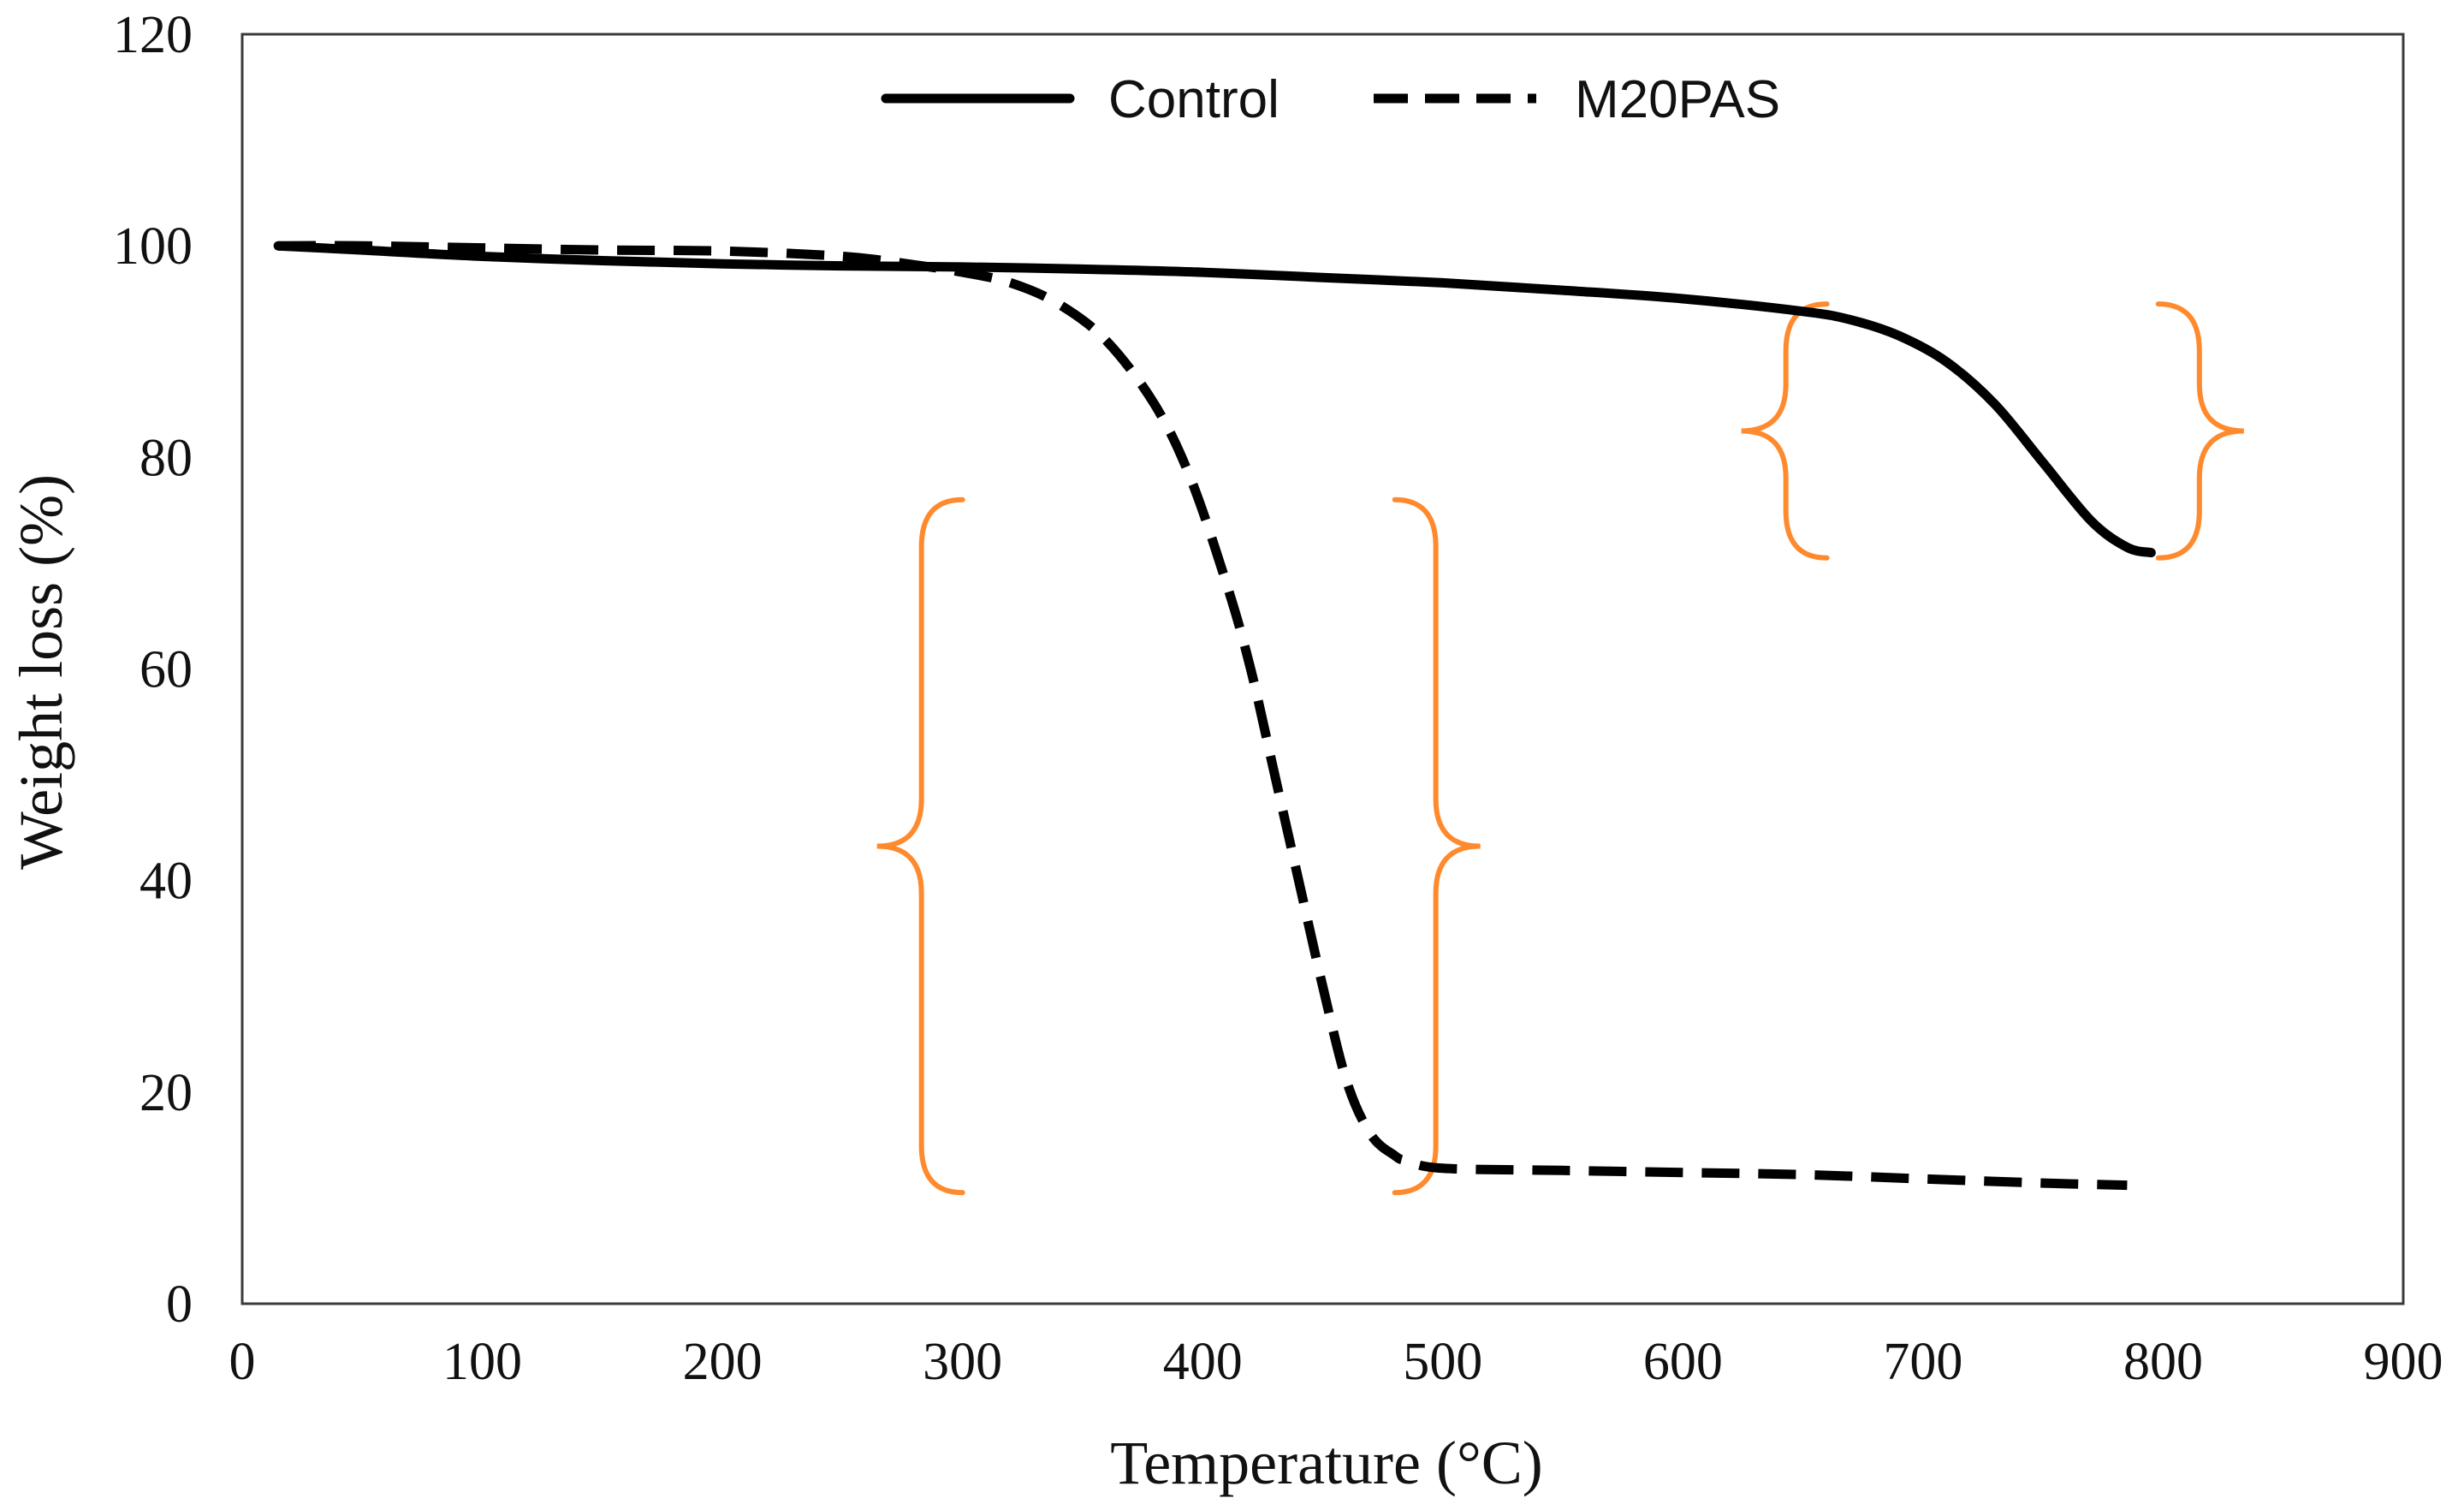  What do you see at coordinates (1442, 1362) in the screenshot?
I see `x-tick-label: 500` at bounding box center [1442, 1362].